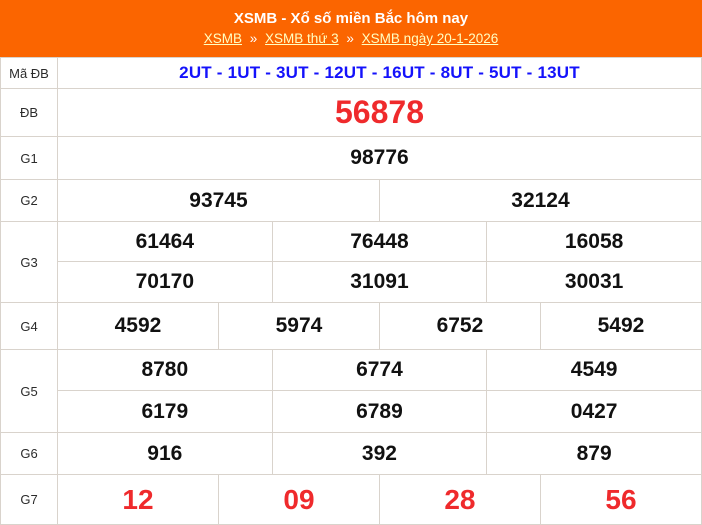 The width and height of the screenshot is (702, 525). I want to click on prize-value-g4: 6752, so click(459, 326).